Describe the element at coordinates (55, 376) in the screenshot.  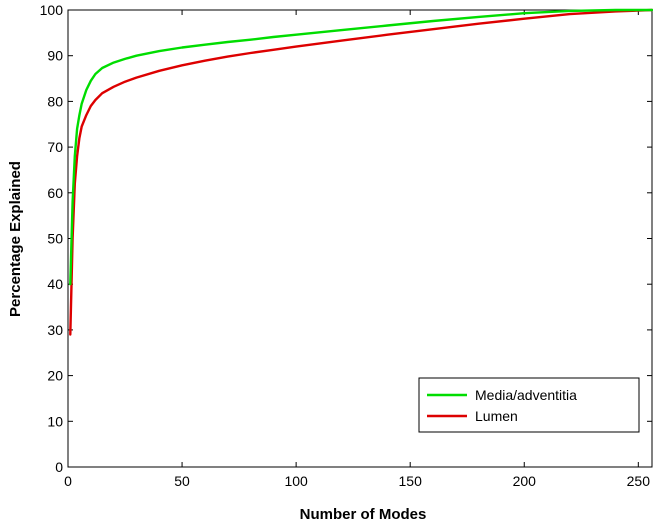
I see `y-tick-label: 20` at that location.